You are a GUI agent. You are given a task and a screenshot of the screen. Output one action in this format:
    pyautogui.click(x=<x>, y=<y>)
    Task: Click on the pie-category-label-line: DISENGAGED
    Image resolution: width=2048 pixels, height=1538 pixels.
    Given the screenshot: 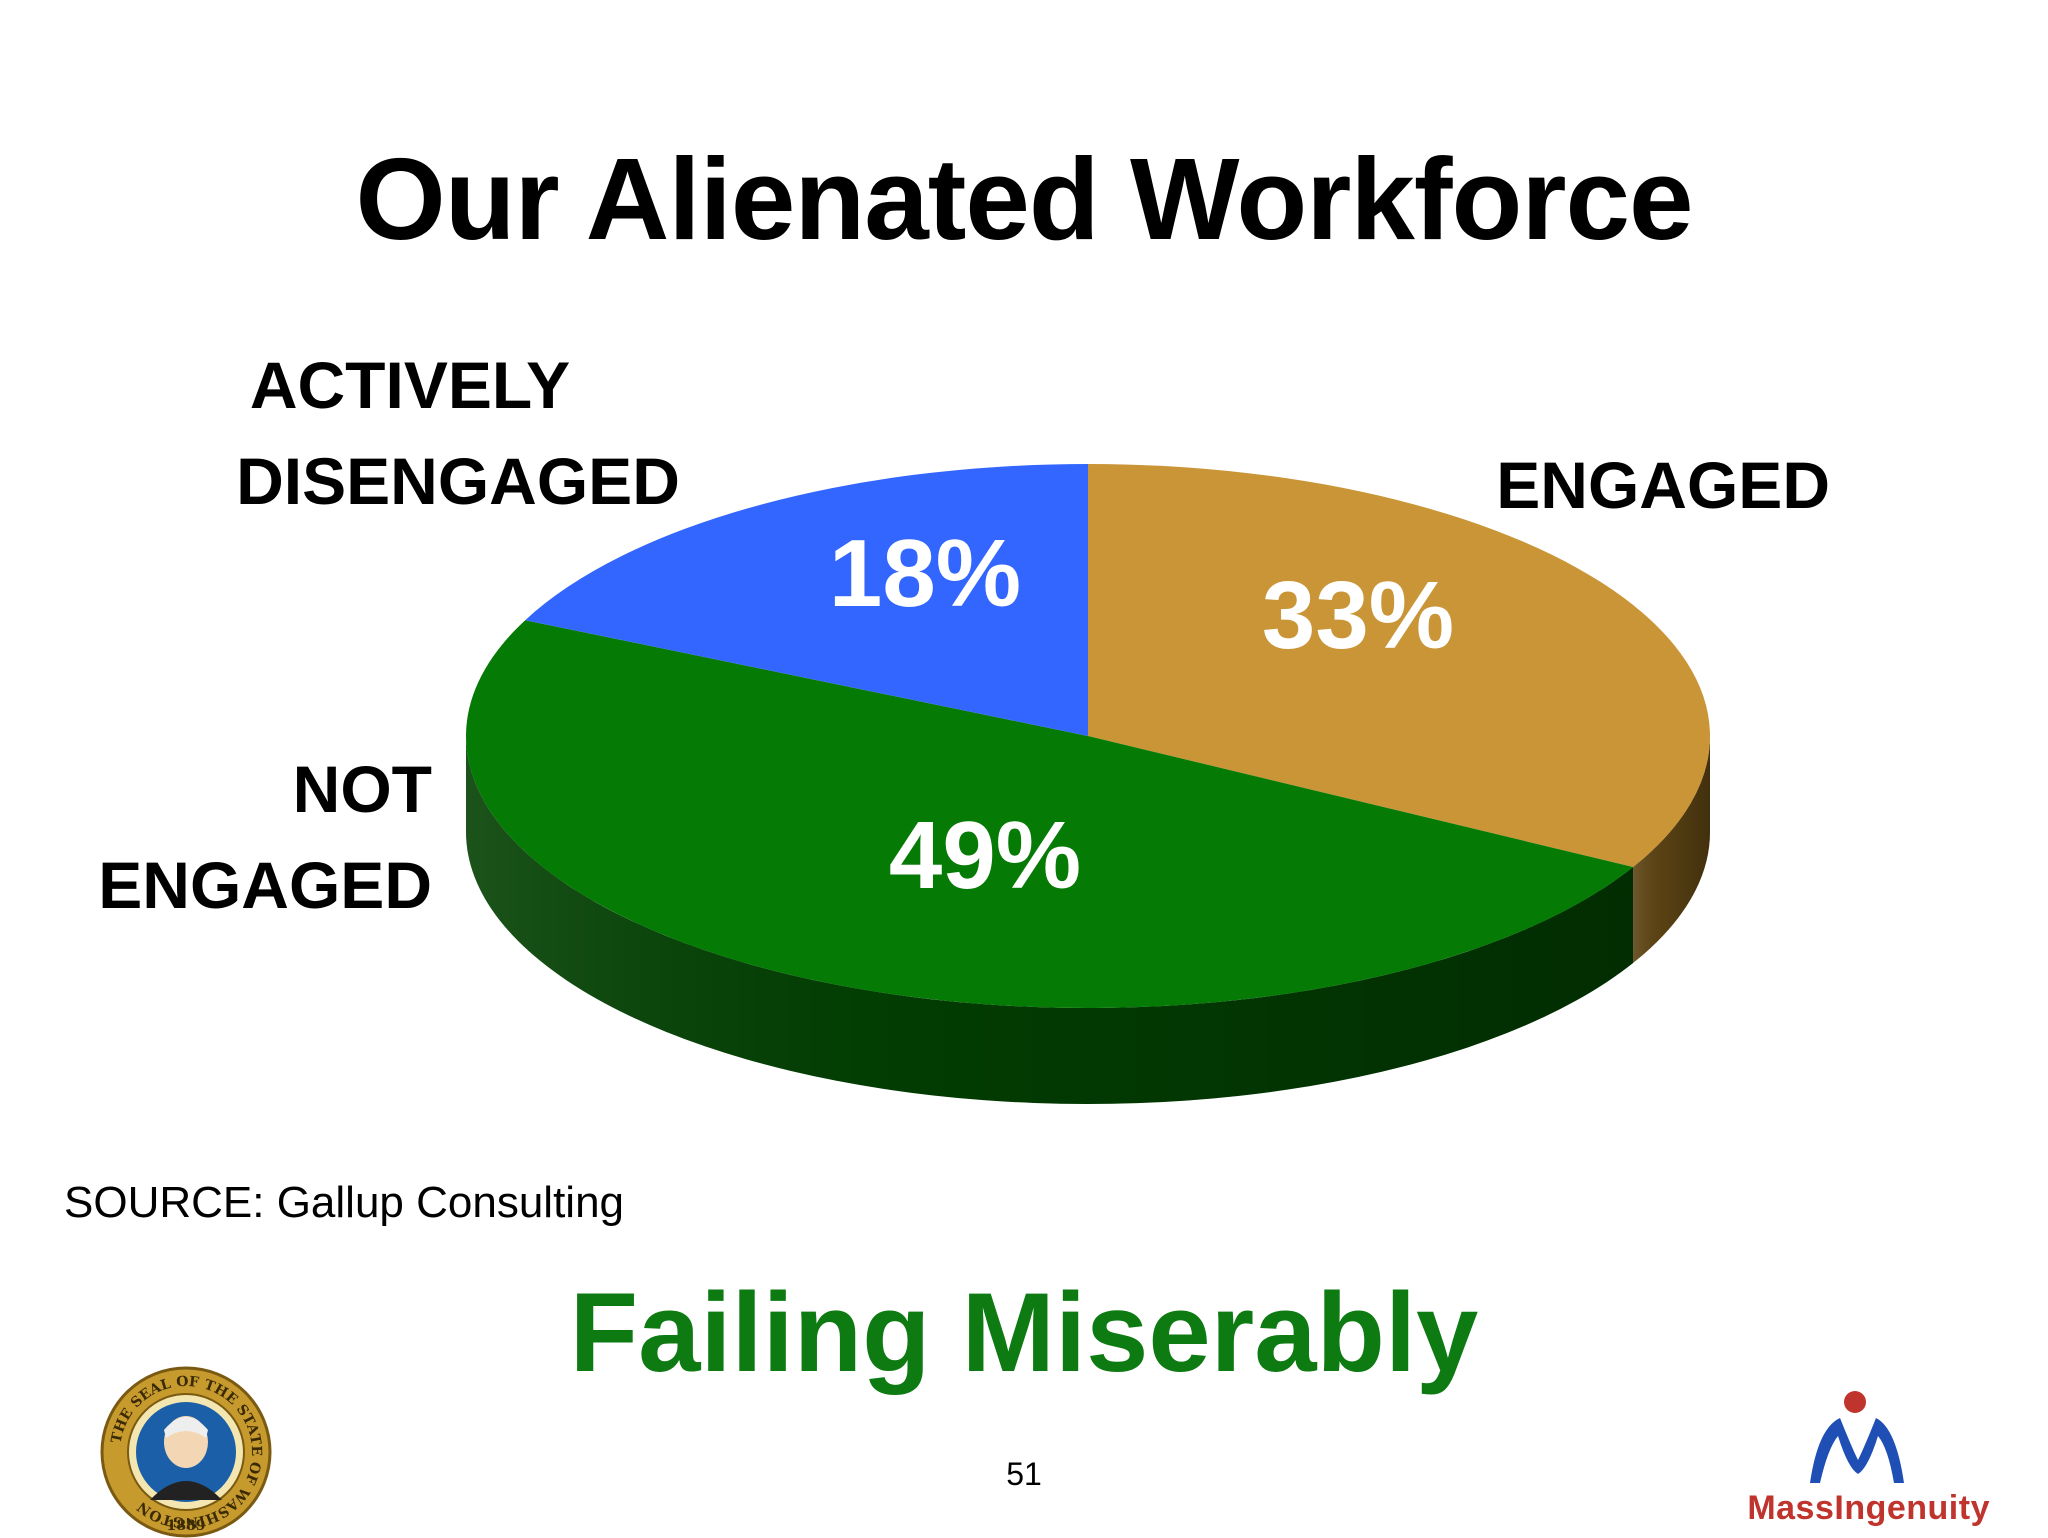 What is the action you would take?
    pyautogui.click(x=458, y=481)
    